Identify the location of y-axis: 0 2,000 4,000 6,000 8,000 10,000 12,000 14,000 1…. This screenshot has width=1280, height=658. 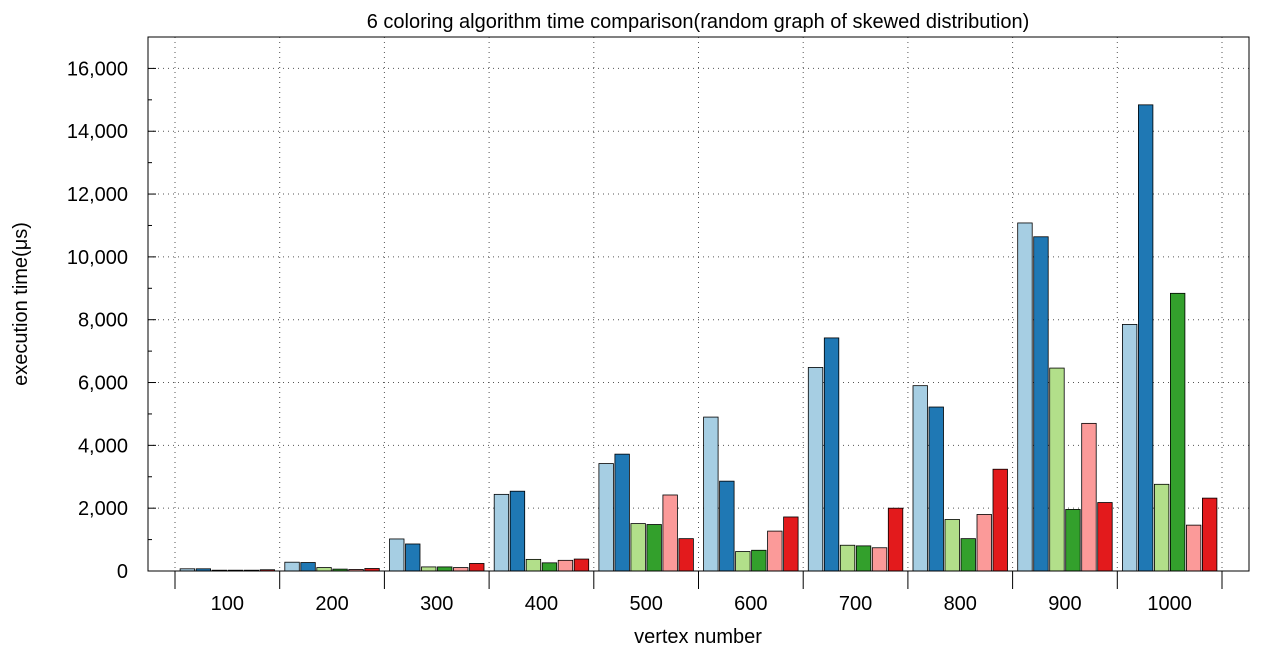
(111, 320).